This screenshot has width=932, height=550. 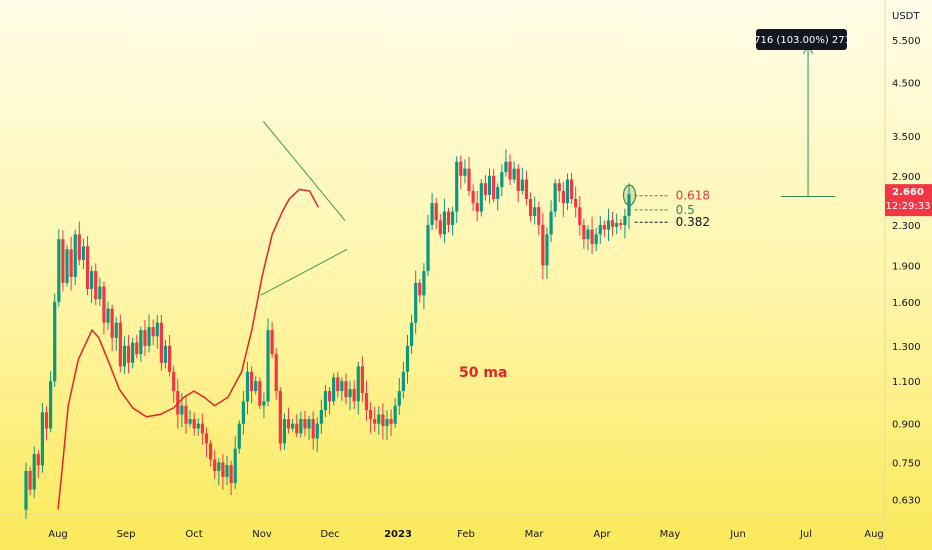 What do you see at coordinates (906, 16) in the screenshot?
I see `currency-label: USDT` at bounding box center [906, 16].